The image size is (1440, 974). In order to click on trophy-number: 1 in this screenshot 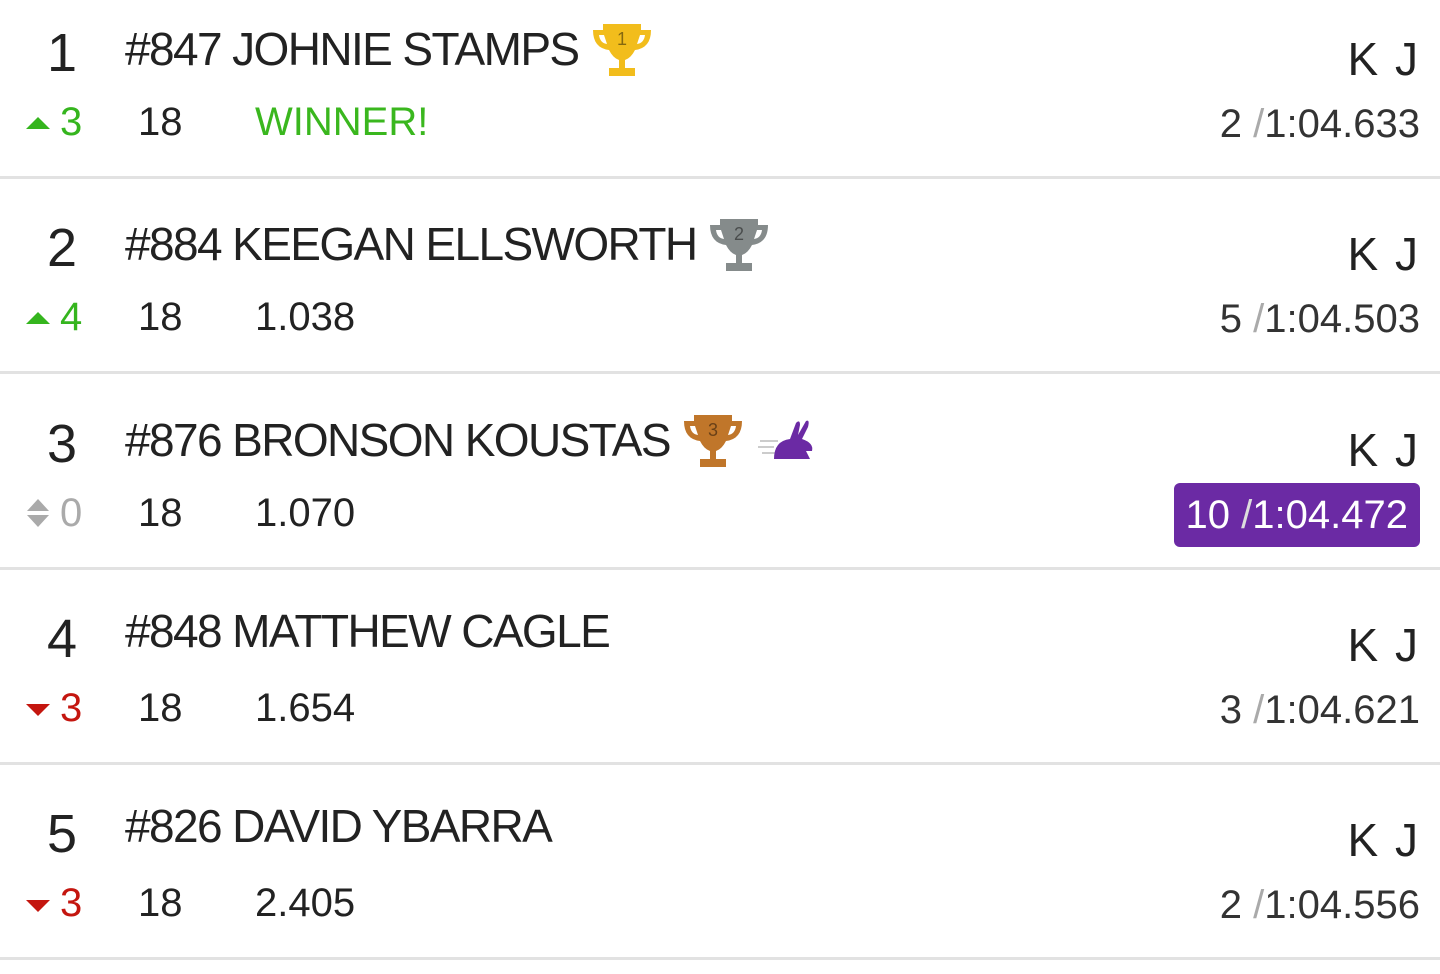, I will do `click(622, 39)`.